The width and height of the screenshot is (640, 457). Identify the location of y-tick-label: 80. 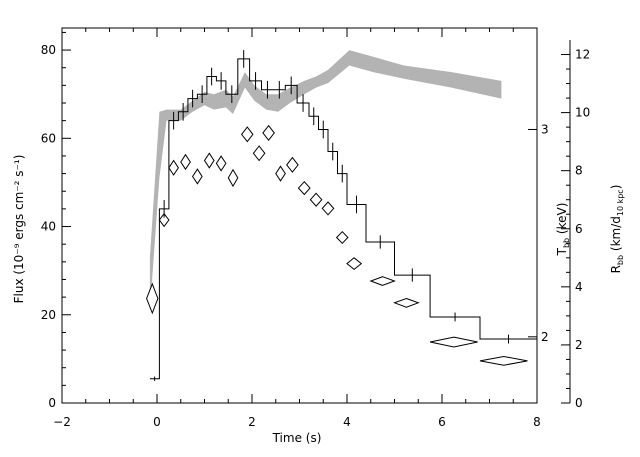
(48, 50).